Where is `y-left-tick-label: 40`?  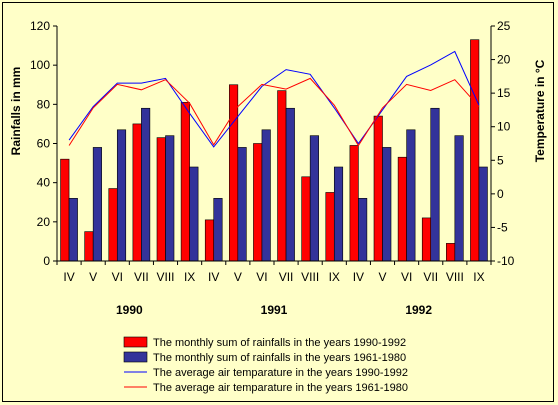
y-left-tick-label: 40 is located at coordinates (44, 183).